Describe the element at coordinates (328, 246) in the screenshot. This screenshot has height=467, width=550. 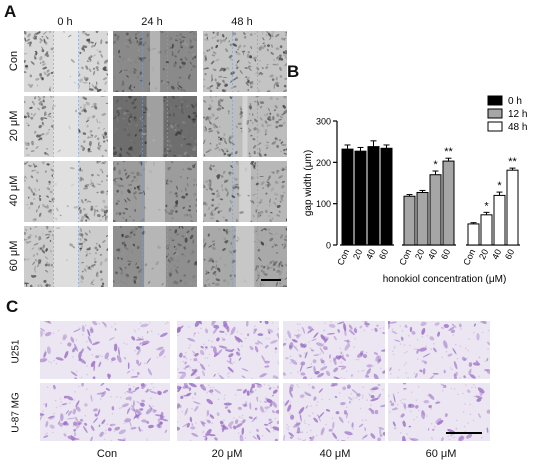
I see `y-tick-label: 0` at that location.